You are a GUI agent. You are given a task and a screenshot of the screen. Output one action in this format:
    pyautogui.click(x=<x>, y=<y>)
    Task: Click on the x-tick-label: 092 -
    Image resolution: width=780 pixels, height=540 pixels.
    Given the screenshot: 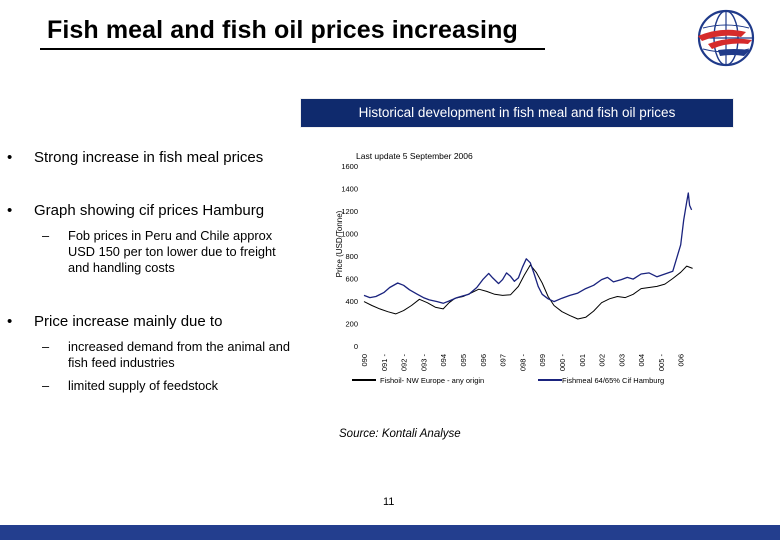 What is the action you would take?
    pyautogui.click(x=404, y=363)
    